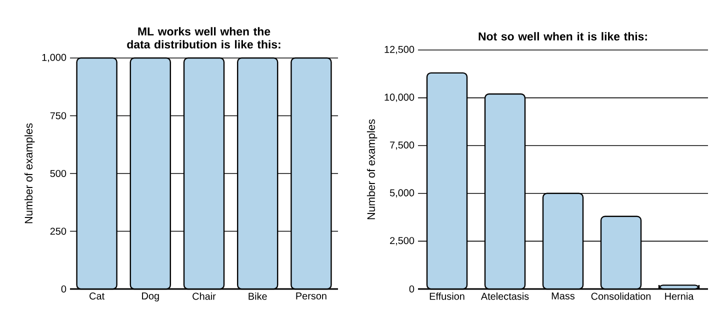 The image size is (725, 323). What do you see at coordinates (203, 37) in the screenshot?
I see `chart-title: ML works well when the data distribution is like this:` at bounding box center [203, 37].